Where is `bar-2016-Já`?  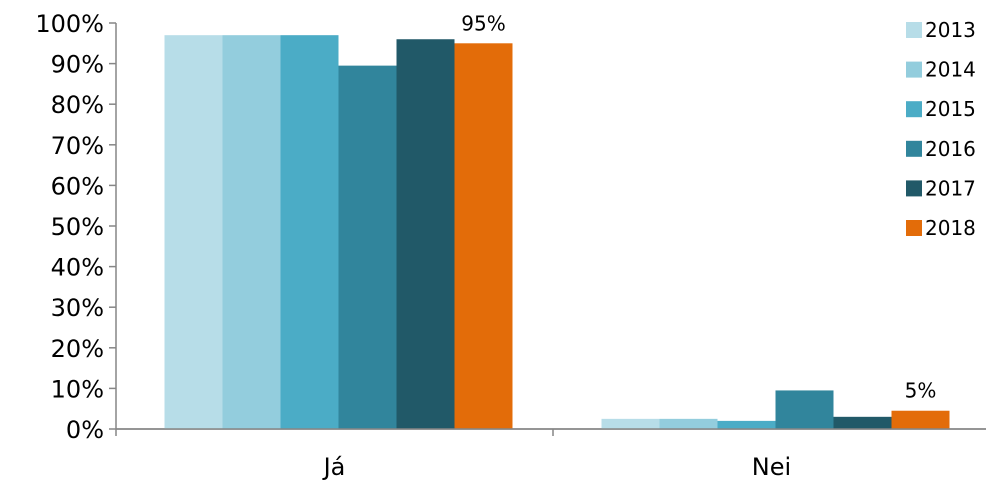
bar-2016-Já is located at coordinates (367, 247).